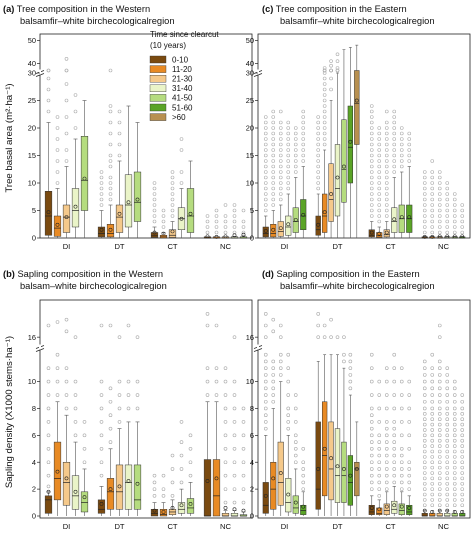 This screenshot has height=535, width=474. I want to click on y-tick-label: 10, so click(32, 183).